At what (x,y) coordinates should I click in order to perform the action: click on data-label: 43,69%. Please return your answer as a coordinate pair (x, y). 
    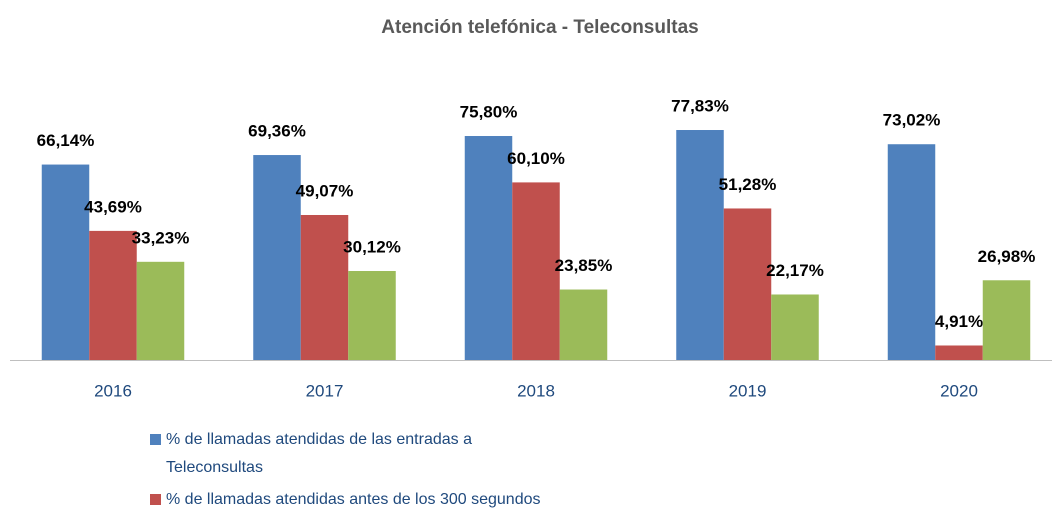
    Looking at the image, I should click on (113, 206).